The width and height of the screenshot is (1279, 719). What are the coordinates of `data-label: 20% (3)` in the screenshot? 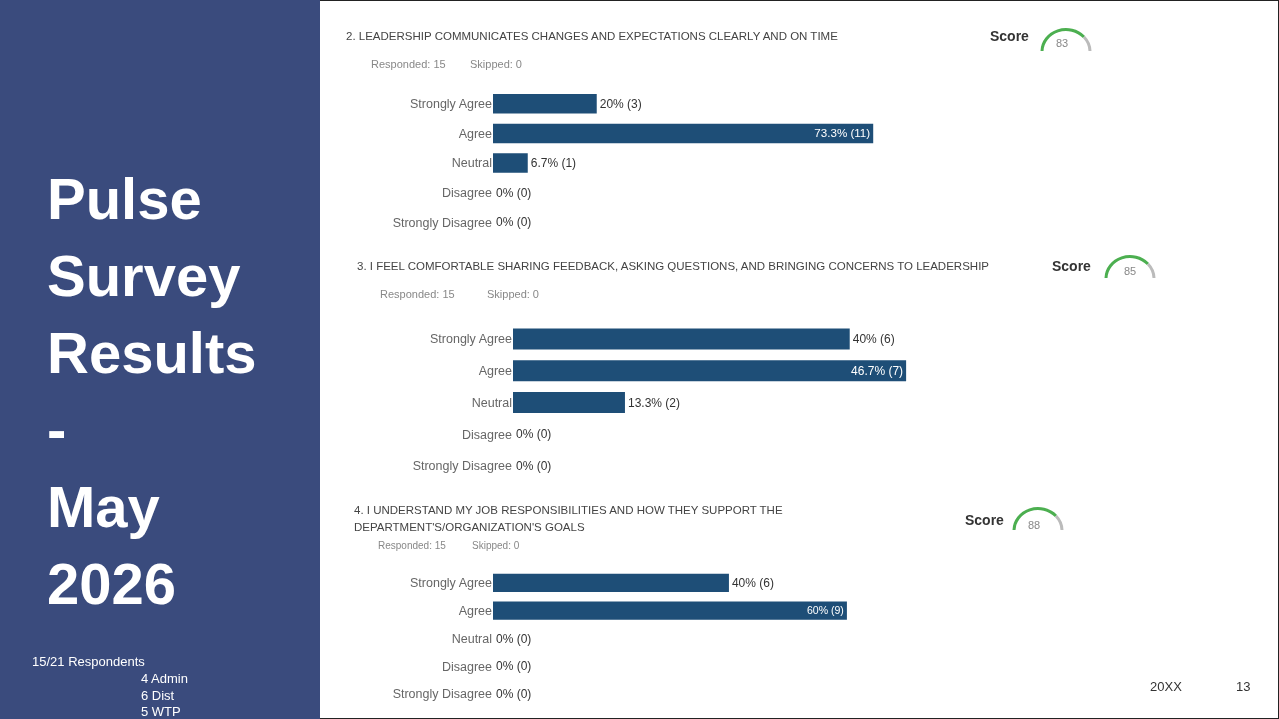 It's located at (620, 103).